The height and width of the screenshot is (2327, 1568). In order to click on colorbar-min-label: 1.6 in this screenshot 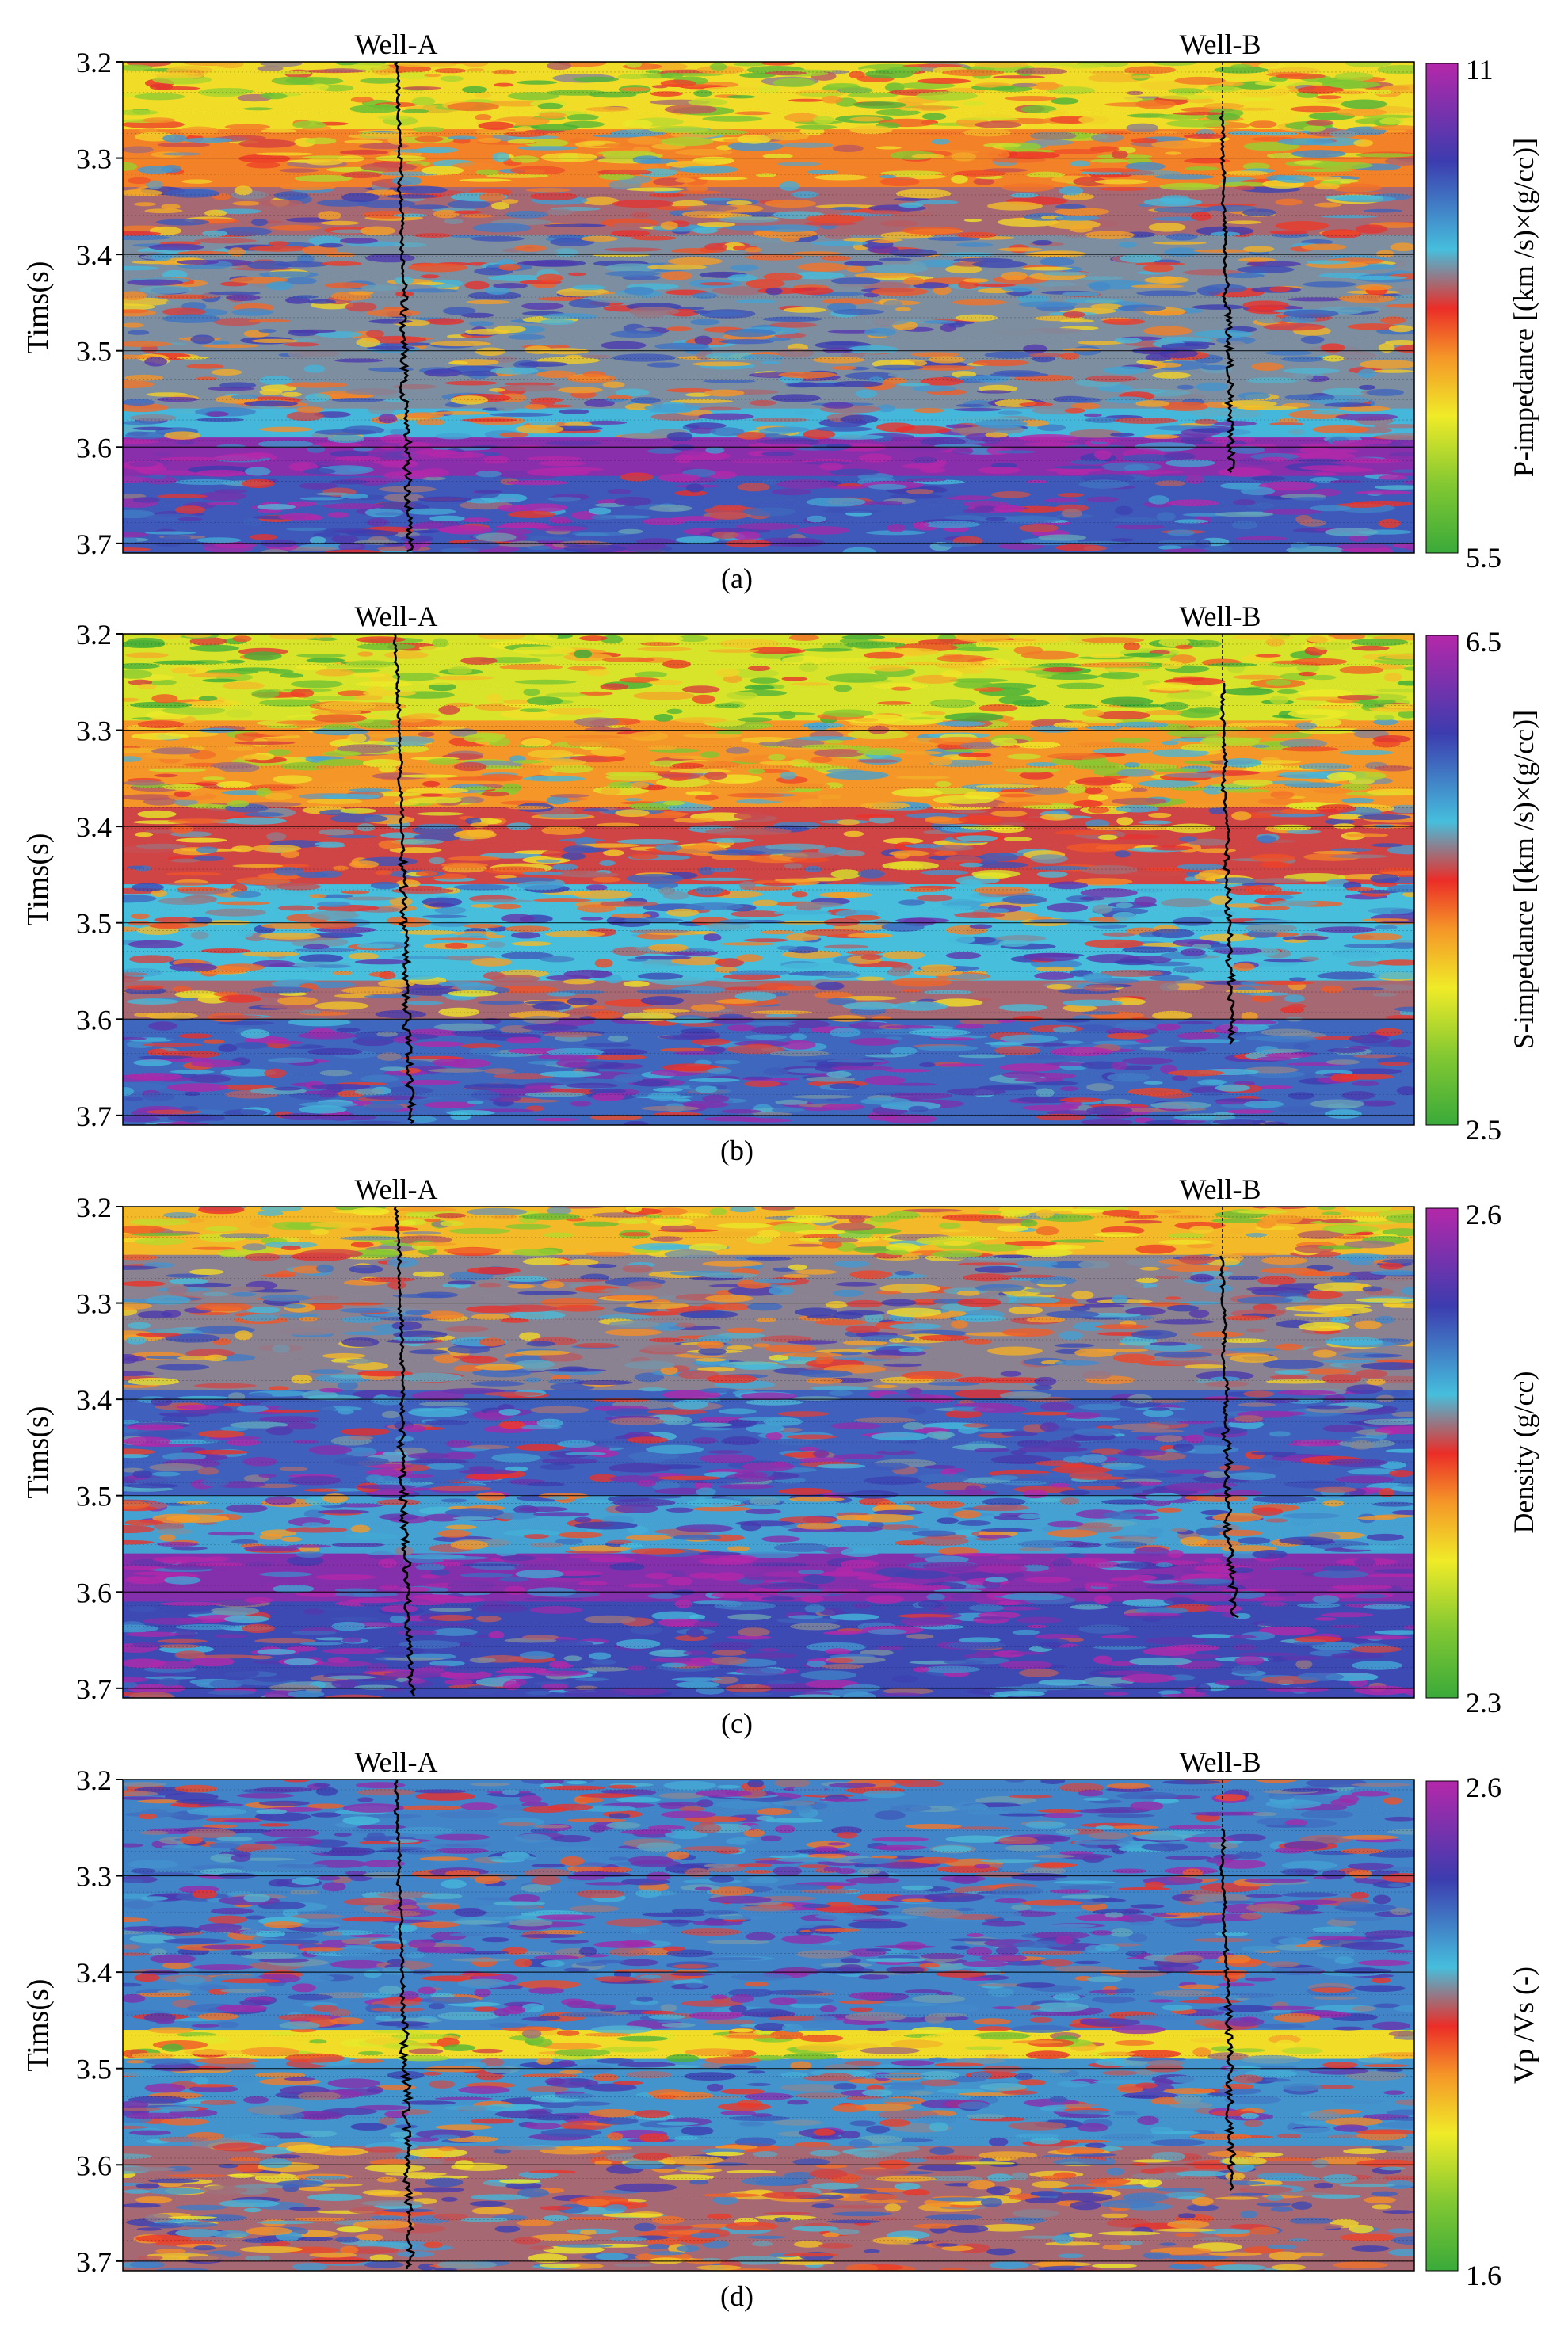, I will do `click(1483, 2275)`.